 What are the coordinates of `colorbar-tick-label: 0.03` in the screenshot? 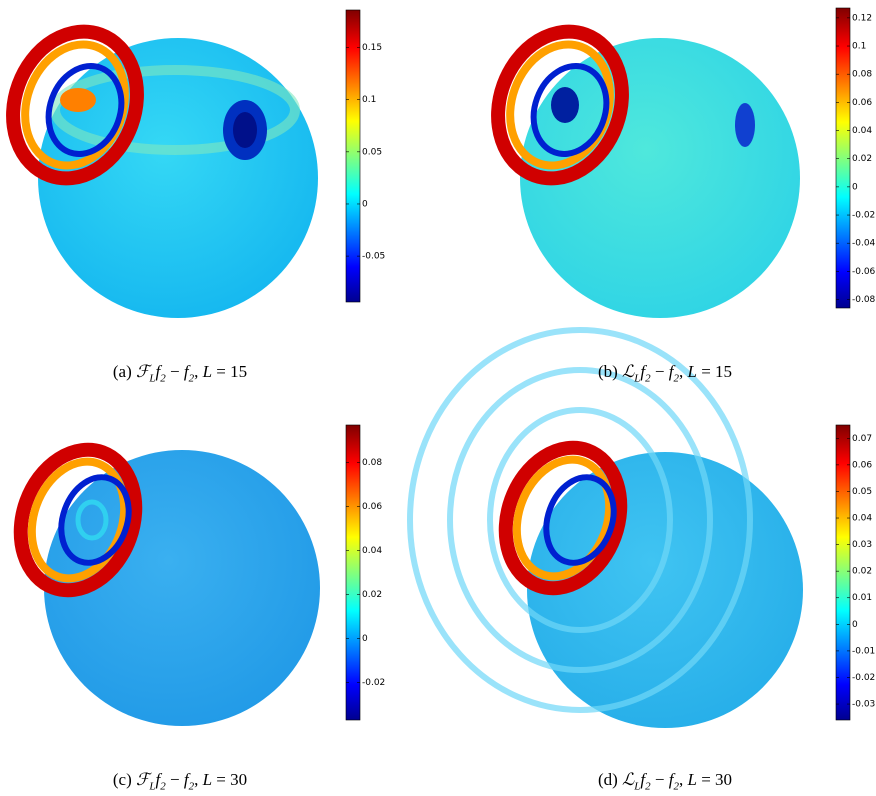 It's located at (862, 545).